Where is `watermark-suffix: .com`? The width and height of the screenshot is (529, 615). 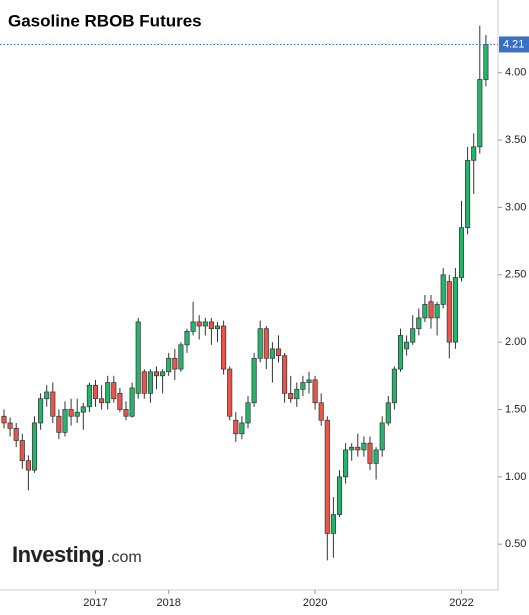 watermark-suffix: .com is located at coordinates (124, 557).